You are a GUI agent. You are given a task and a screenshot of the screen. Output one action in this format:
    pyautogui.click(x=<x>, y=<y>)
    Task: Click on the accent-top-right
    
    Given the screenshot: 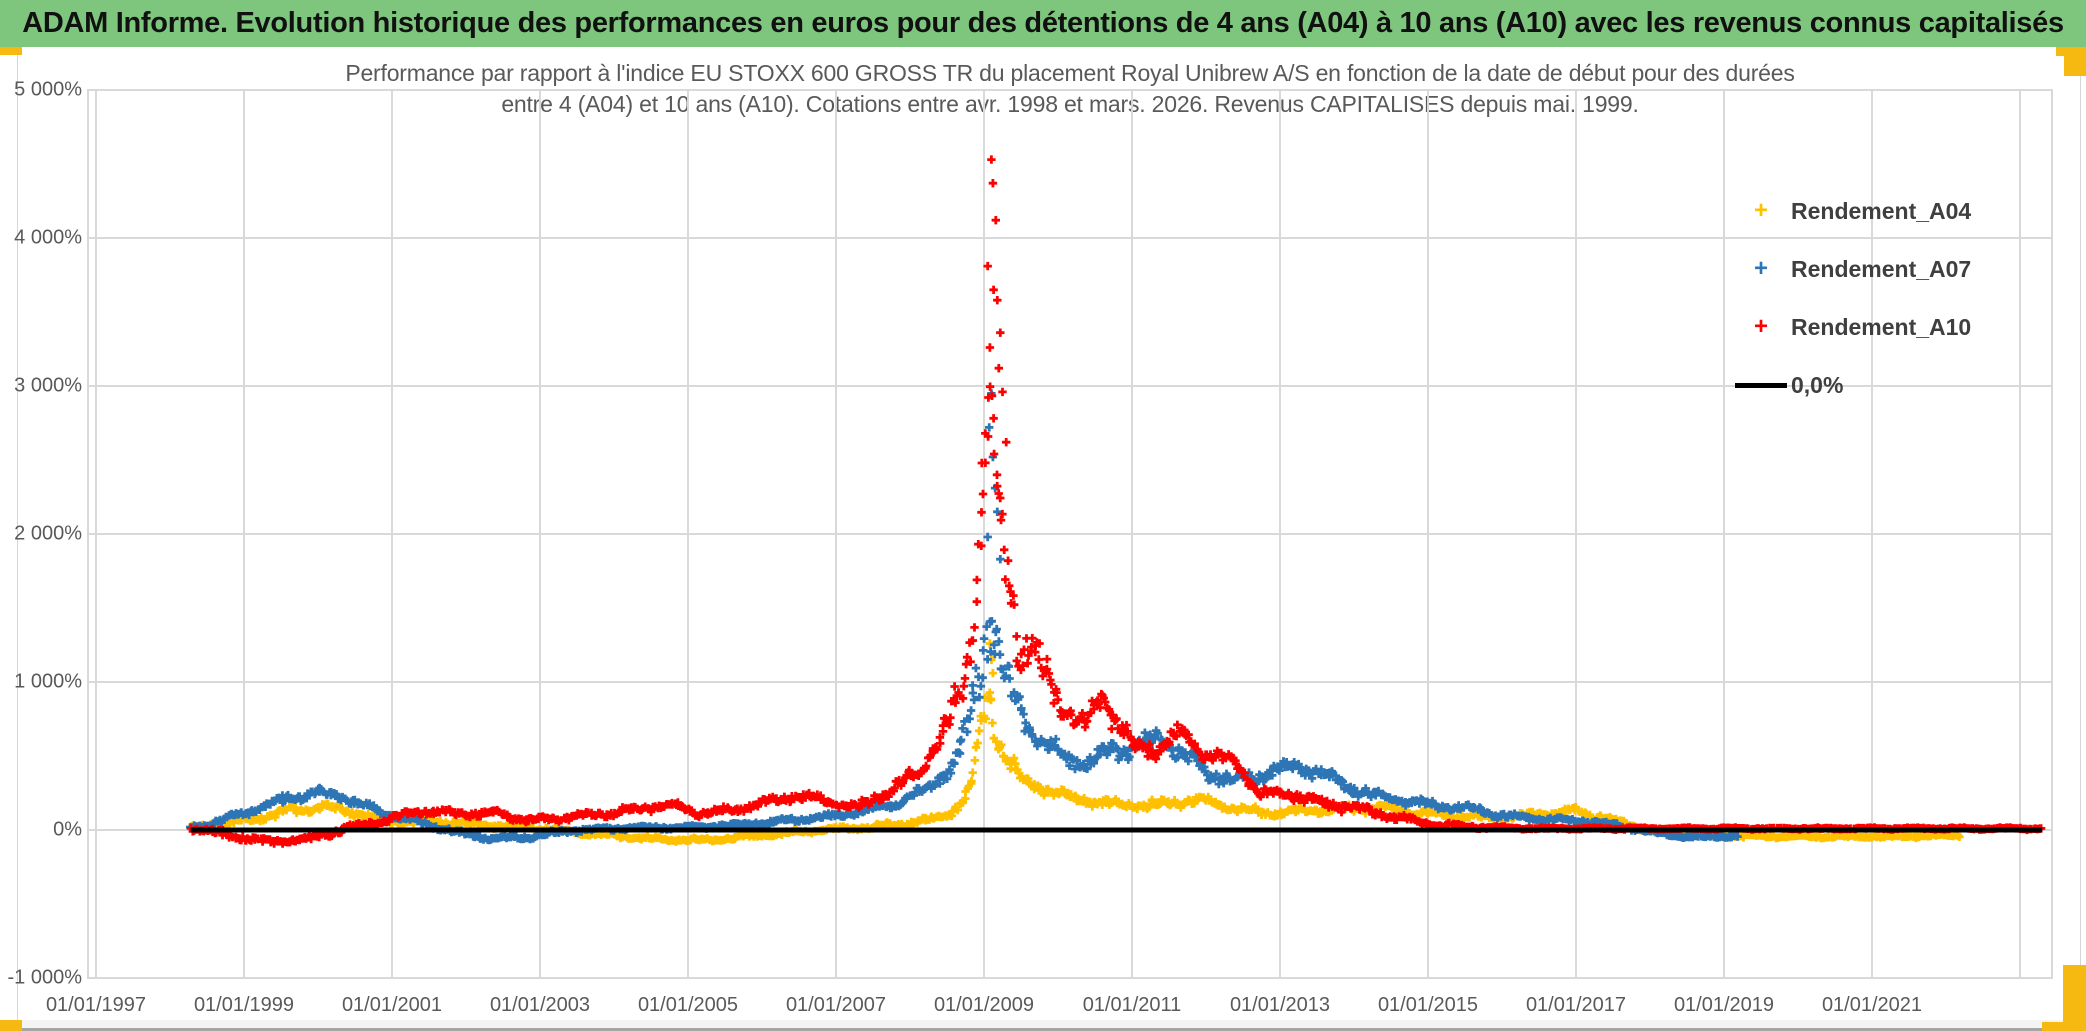 What is the action you would take?
    pyautogui.click(x=2075, y=61)
    